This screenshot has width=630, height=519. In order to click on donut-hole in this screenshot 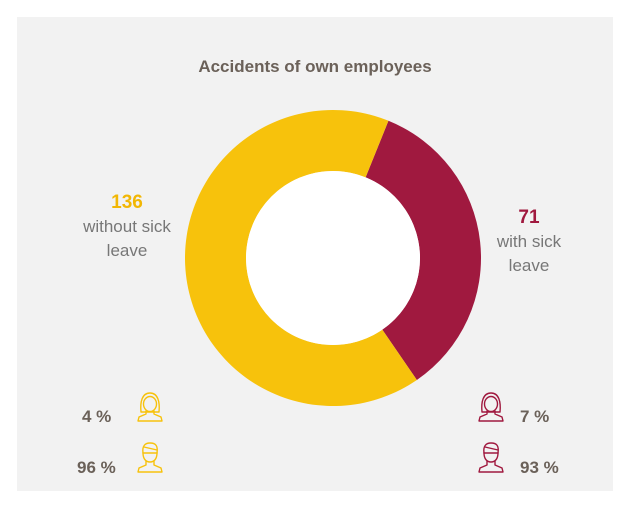, I will do `click(333, 258)`.